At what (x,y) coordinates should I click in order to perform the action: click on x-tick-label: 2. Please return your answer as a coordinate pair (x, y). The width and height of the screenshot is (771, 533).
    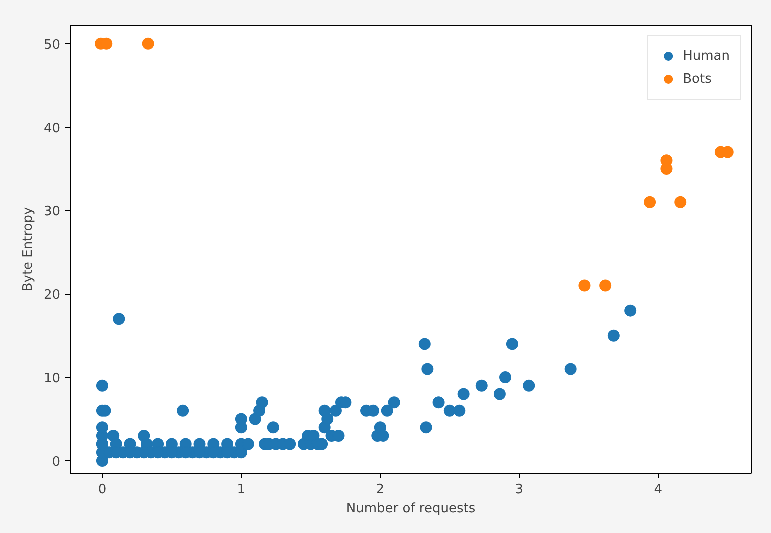
    Looking at the image, I should click on (380, 490).